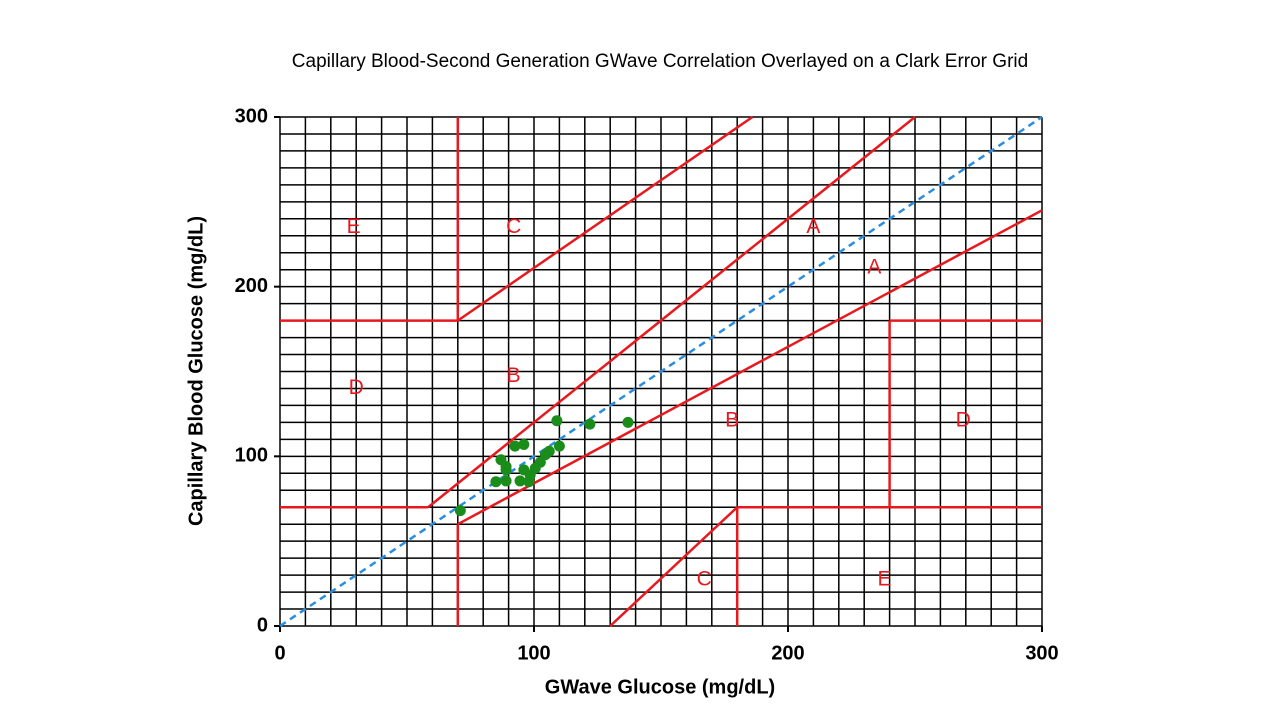 The width and height of the screenshot is (1280, 720). What do you see at coordinates (1041, 653) in the screenshot?
I see `x-tick-label: 300` at bounding box center [1041, 653].